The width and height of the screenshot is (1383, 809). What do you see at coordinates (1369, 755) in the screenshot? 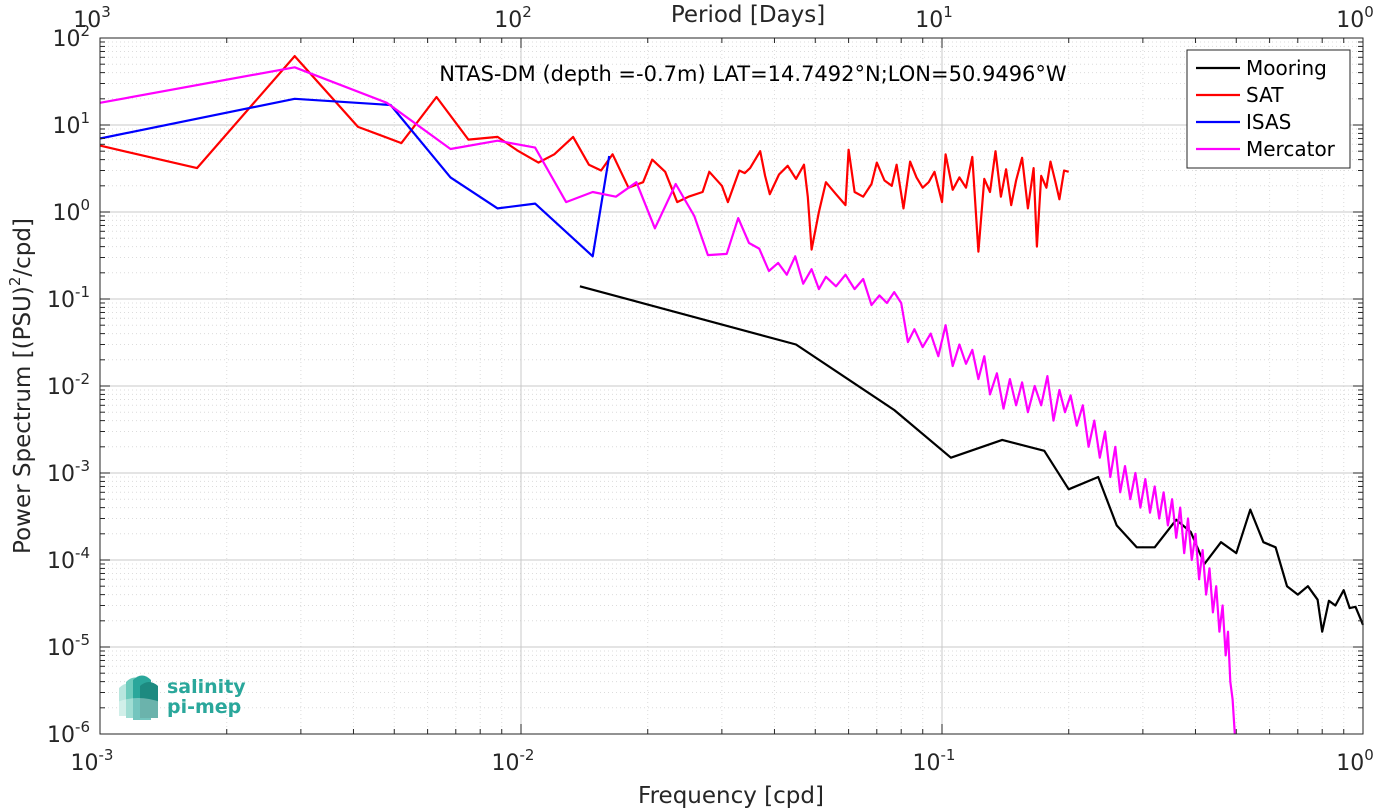
I see `x-tick-label-exponent: 0` at bounding box center [1369, 755].